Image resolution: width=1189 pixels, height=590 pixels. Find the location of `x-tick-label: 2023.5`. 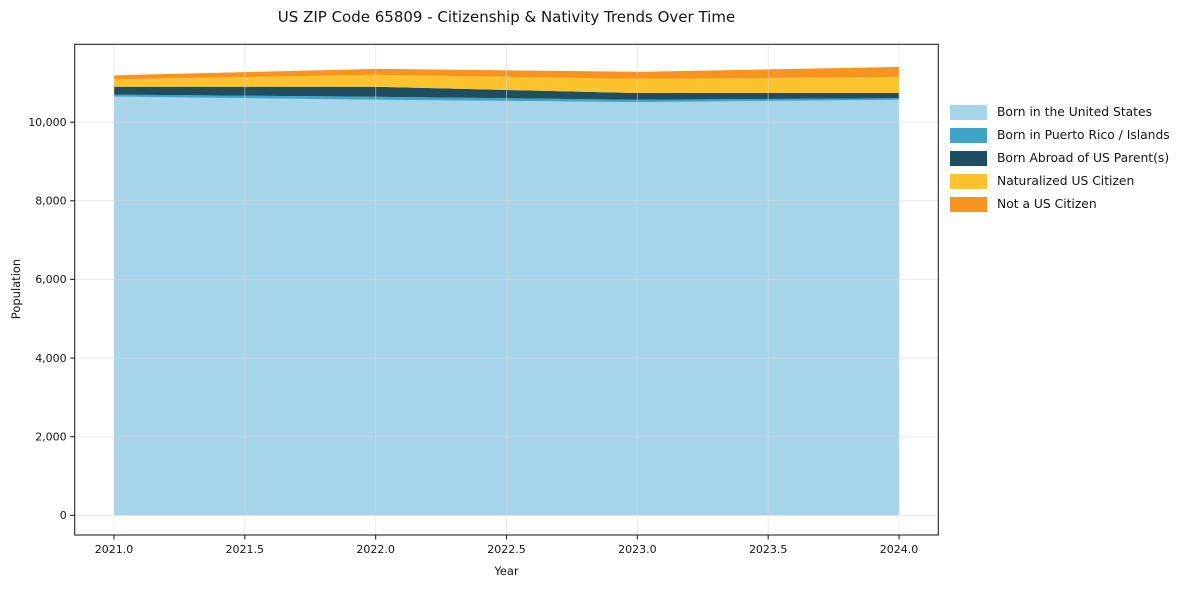

x-tick-label: 2023.5 is located at coordinates (768, 549).